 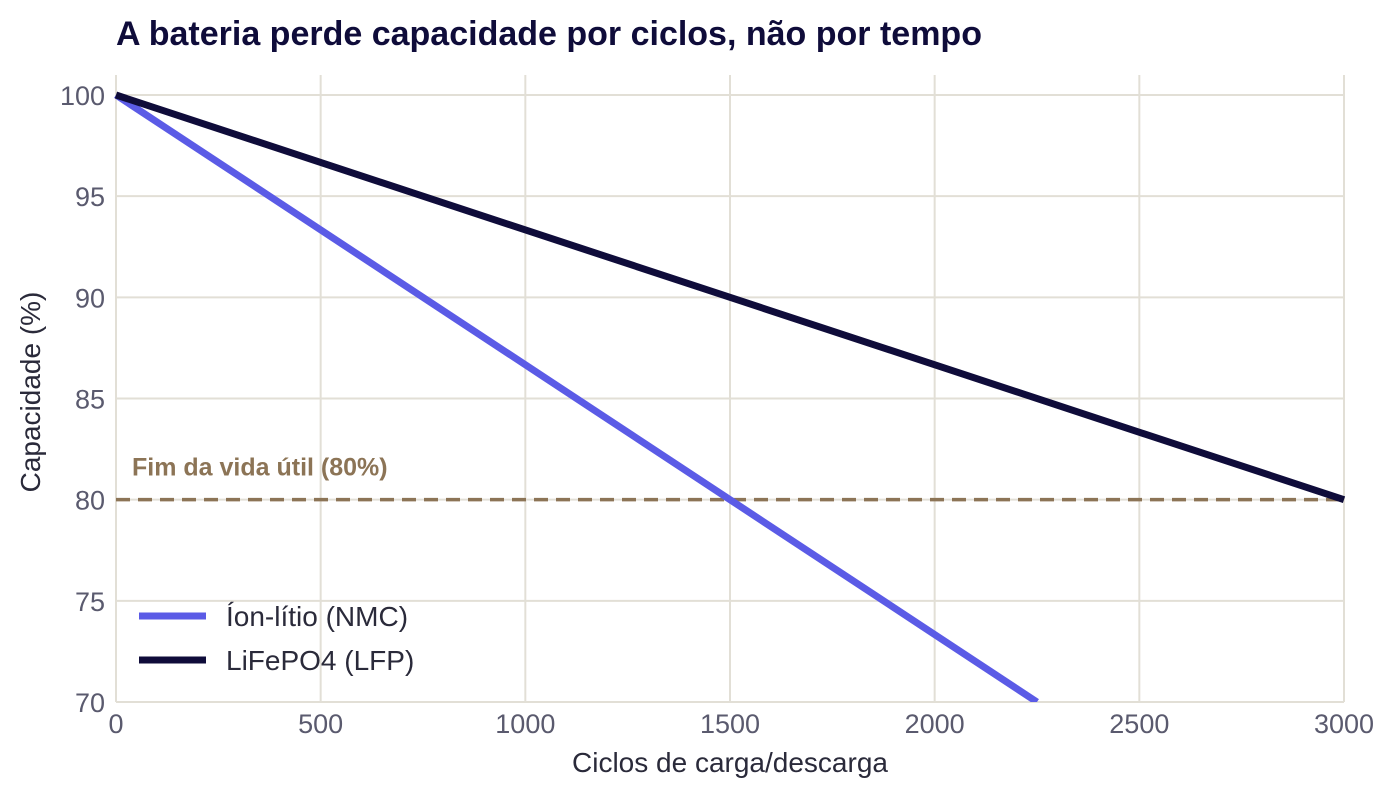 What do you see at coordinates (30, 392) in the screenshot?
I see `y-axis-label: Capacidade (%)` at bounding box center [30, 392].